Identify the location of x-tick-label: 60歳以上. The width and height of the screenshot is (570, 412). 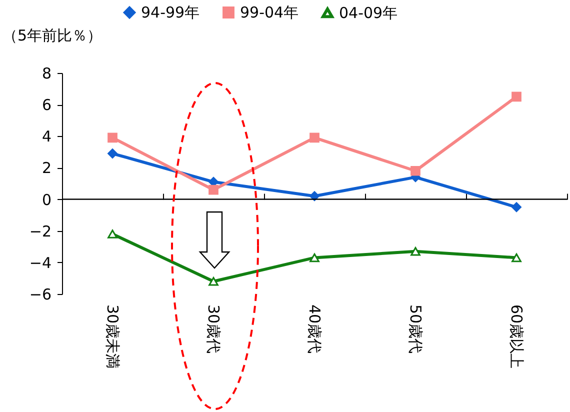
(517, 336).